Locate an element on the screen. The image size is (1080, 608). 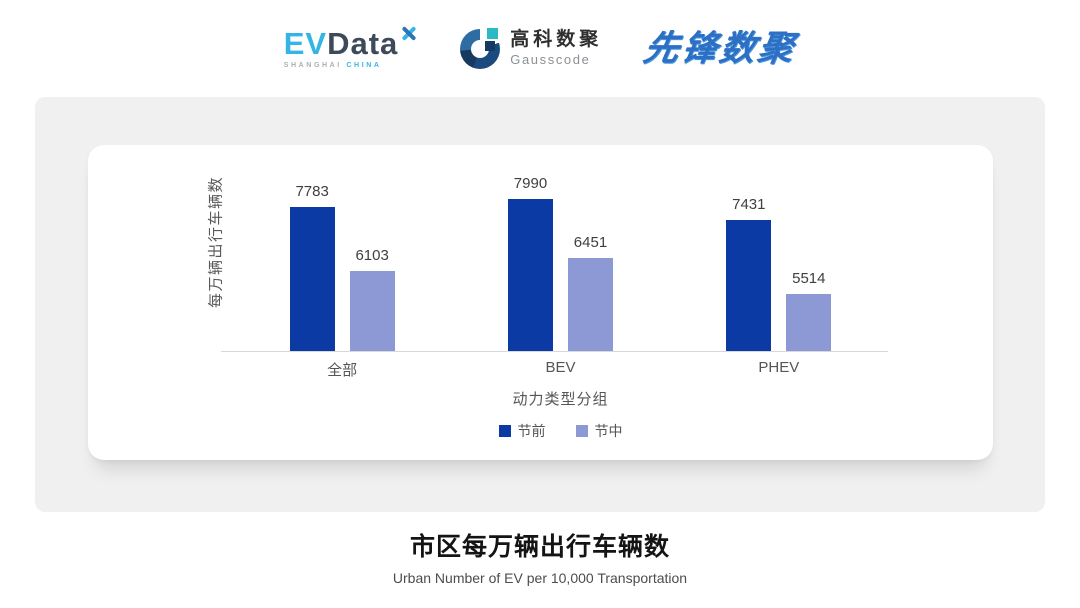
category-label-BEV: BEV is located at coordinates (560, 367).